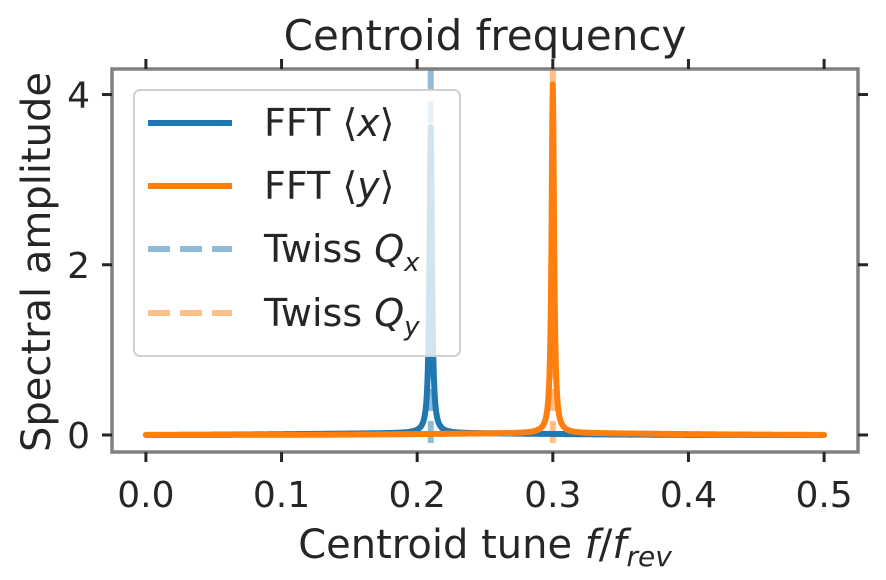 This screenshot has width=886, height=580. What do you see at coordinates (417, 495) in the screenshot?
I see `x-tick-label-2: 0.2` at bounding box center [417, 495].